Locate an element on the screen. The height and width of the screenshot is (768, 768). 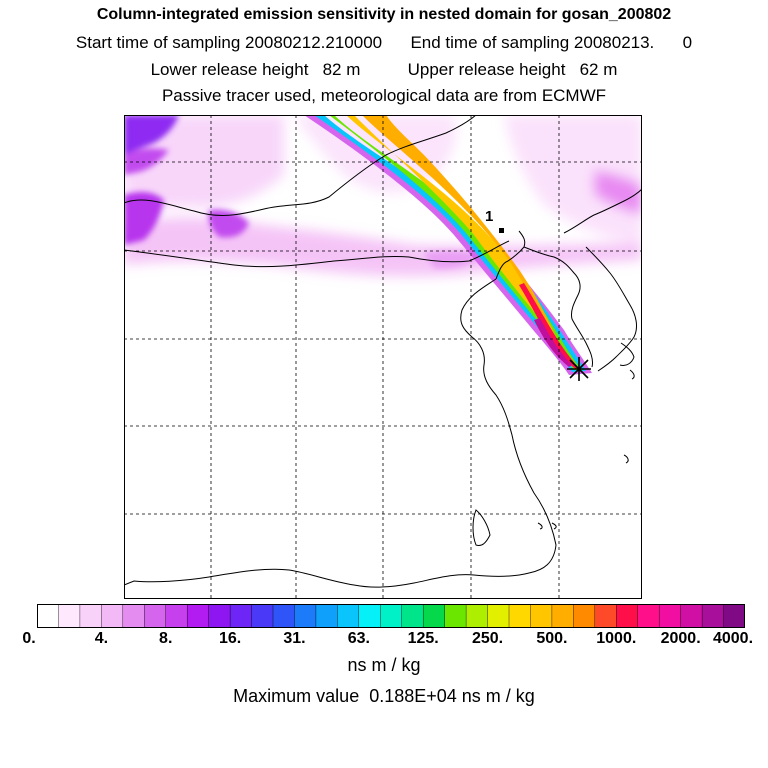
colorbar-tick-label: 2000. is located at coordinates (680, 638).